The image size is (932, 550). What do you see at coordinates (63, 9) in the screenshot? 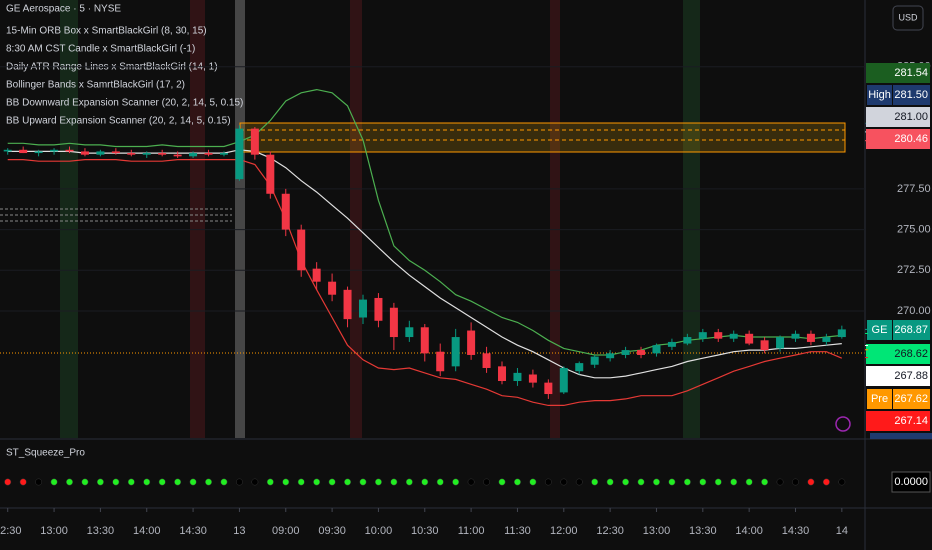
I see `symbol-title: GE Aerospace · 5 · NYSE` at bounding box center [63, 9].